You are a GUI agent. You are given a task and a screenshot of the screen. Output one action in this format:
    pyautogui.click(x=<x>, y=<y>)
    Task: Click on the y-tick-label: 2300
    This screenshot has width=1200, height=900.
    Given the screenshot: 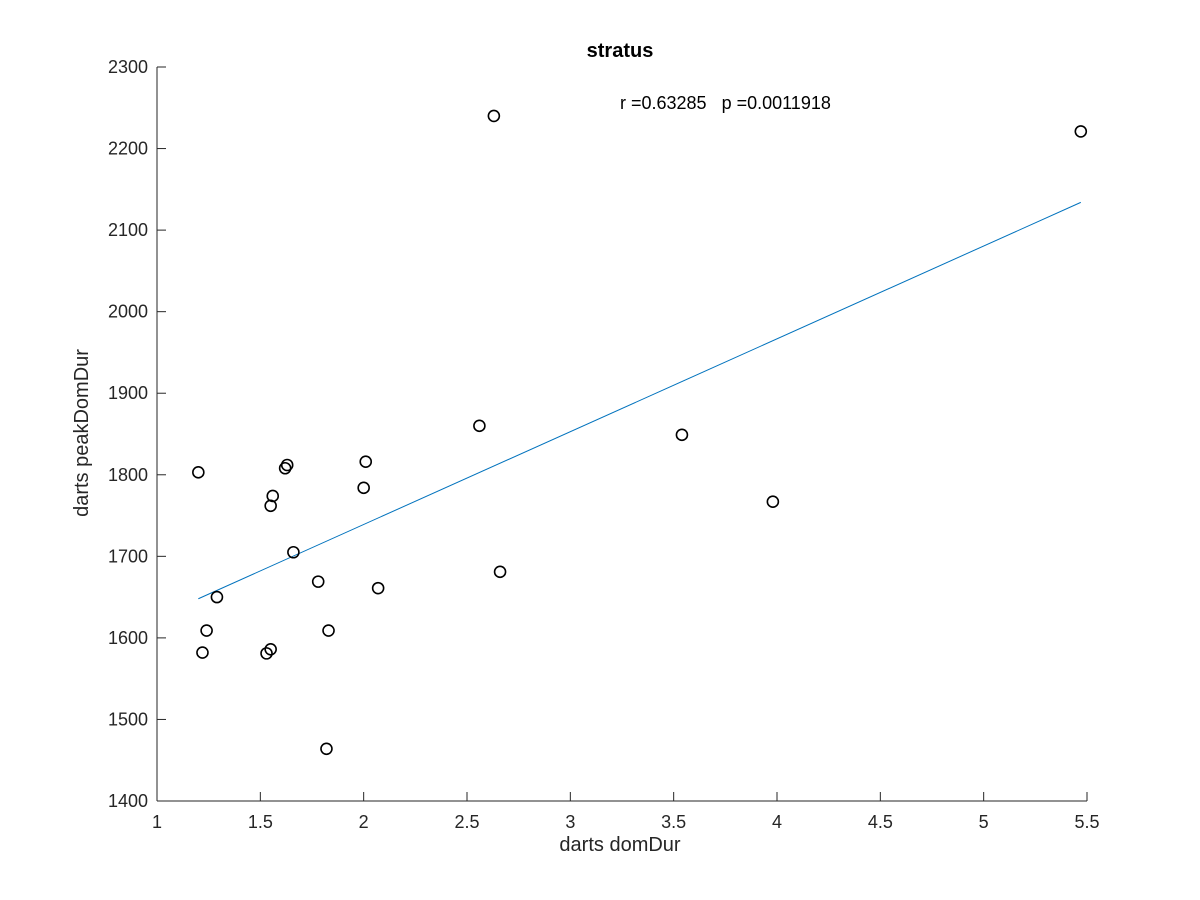 What is the action you would take?
    pyautogui.click(x=128, y=67)
    